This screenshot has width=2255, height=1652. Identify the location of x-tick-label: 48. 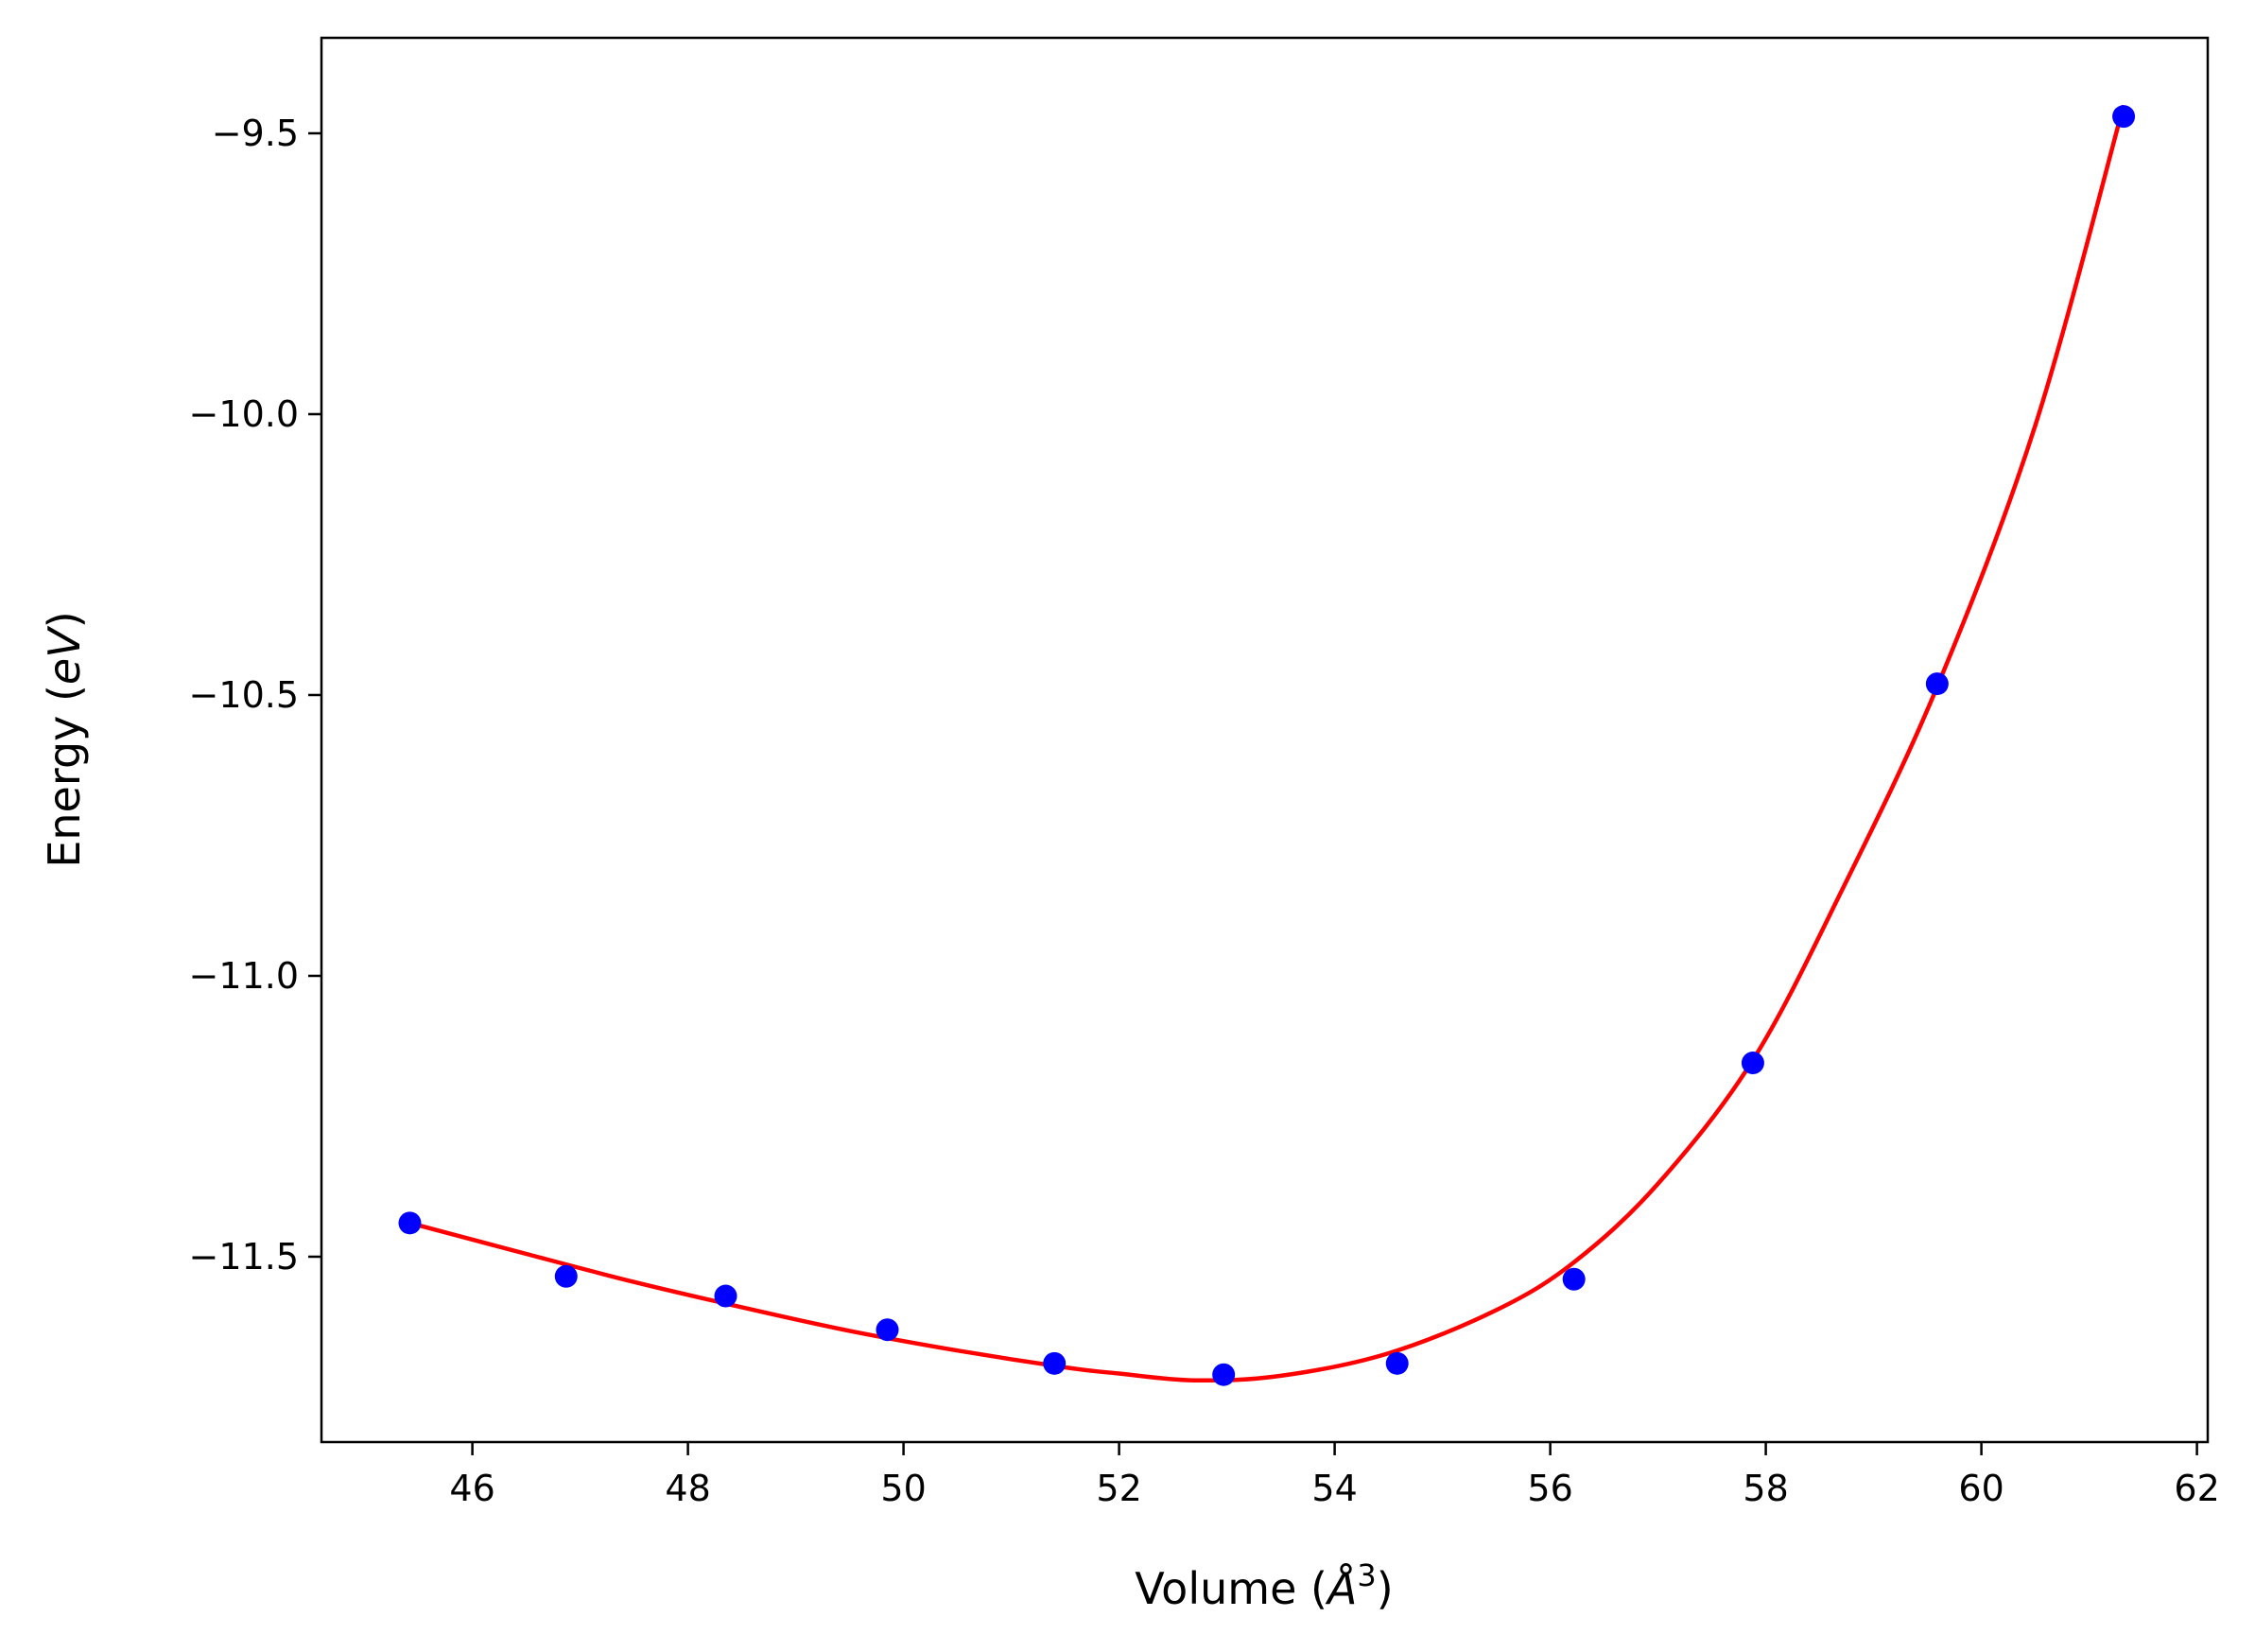
(687, 1489).